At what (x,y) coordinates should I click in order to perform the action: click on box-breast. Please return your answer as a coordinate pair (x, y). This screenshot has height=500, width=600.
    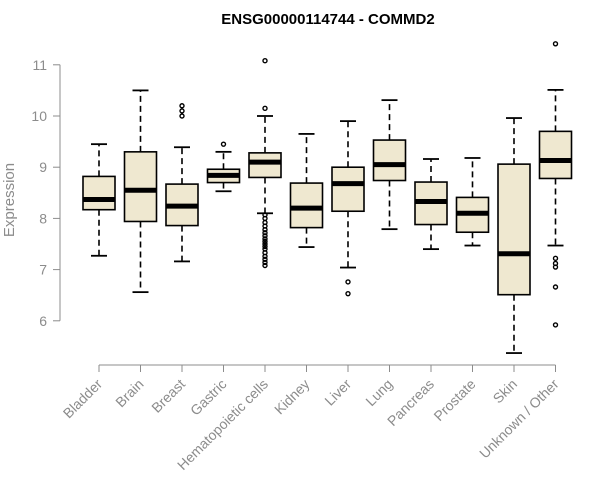
    Looking at the image, I should click on (182, 183).